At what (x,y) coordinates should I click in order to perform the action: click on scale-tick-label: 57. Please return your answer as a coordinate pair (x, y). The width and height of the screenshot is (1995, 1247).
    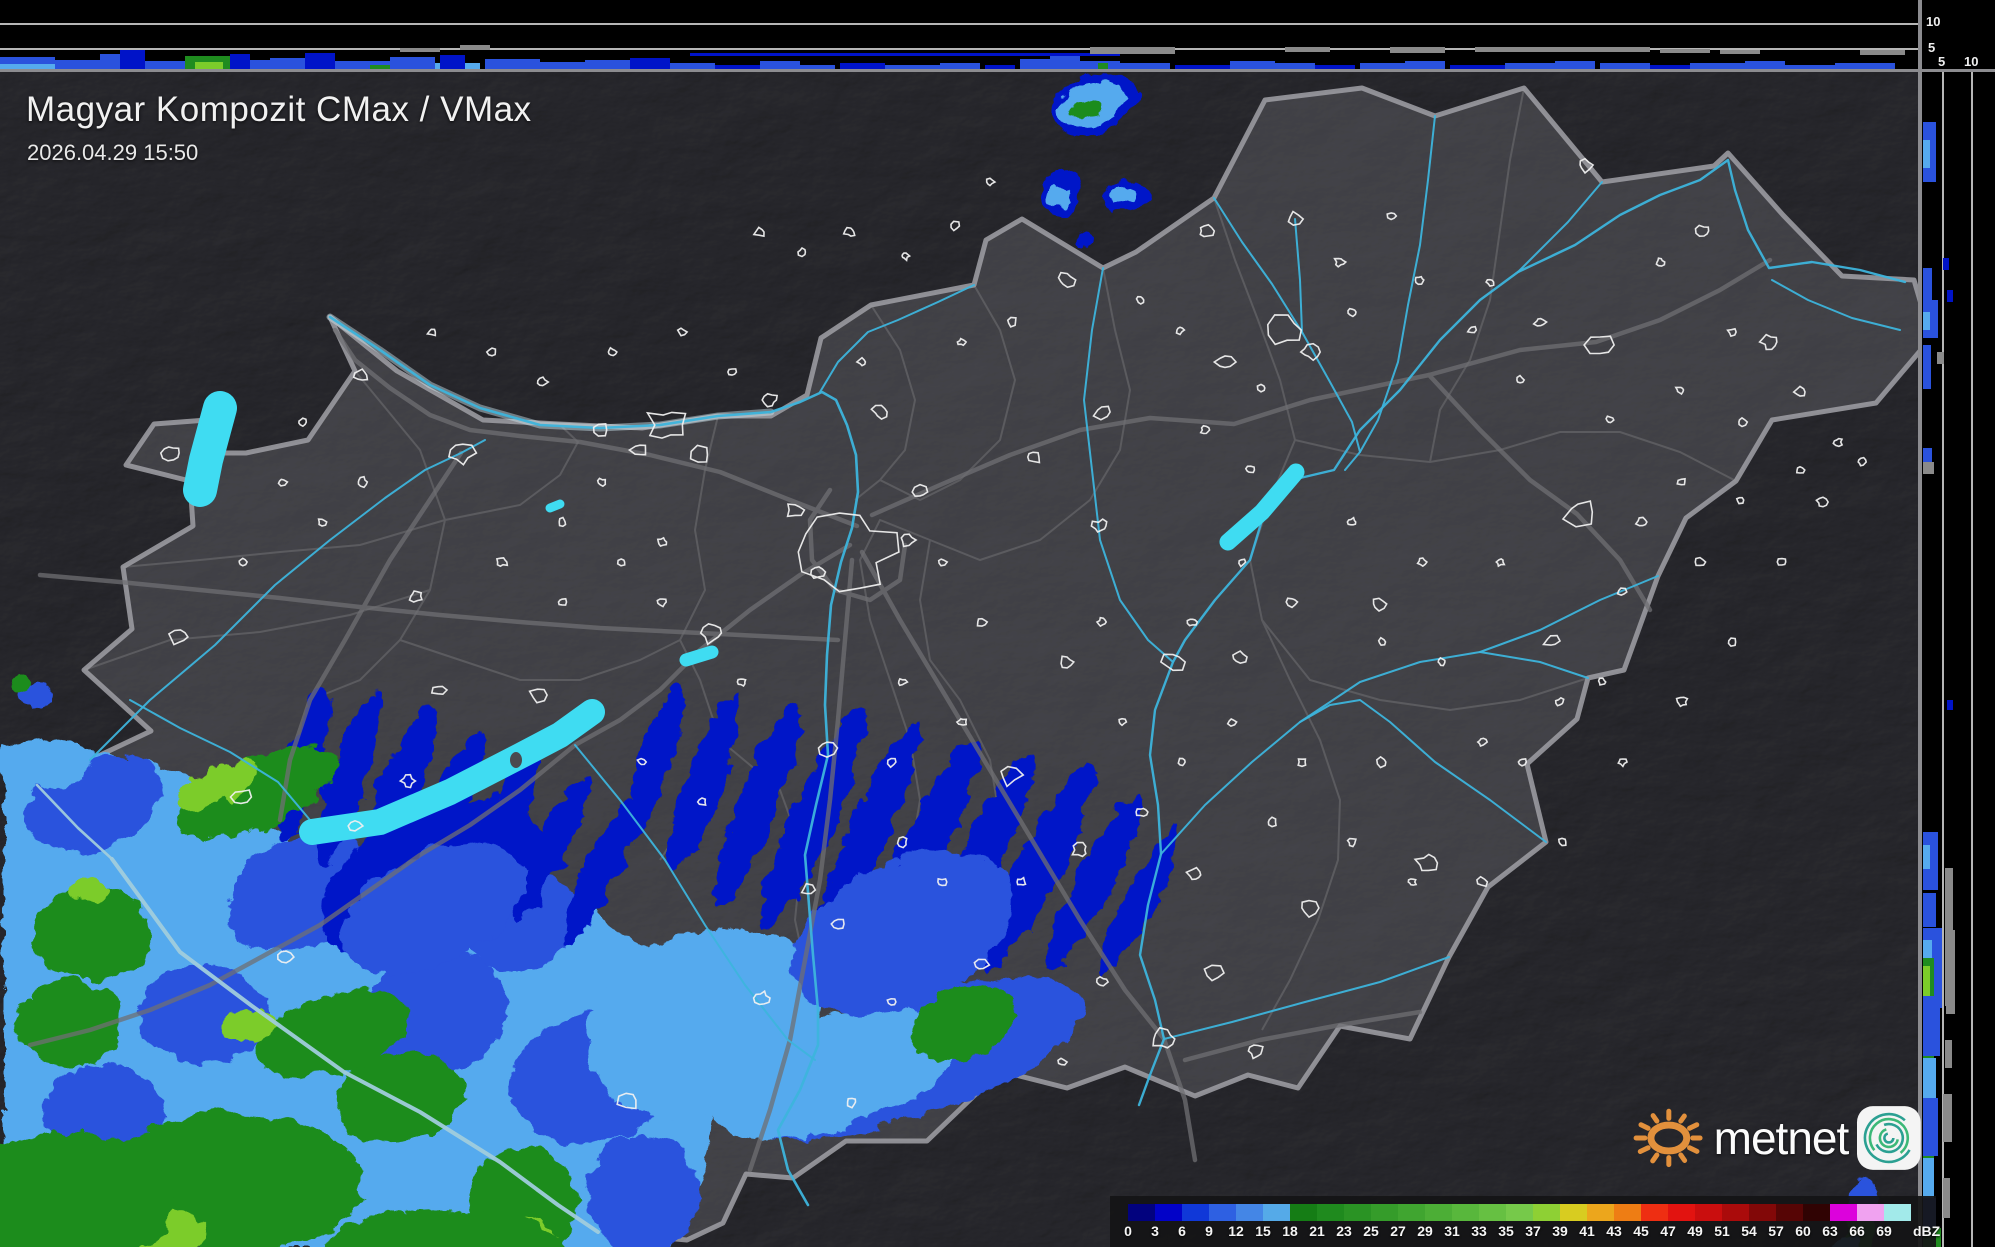
    Looking at the image, I should click on (1776, 1231).